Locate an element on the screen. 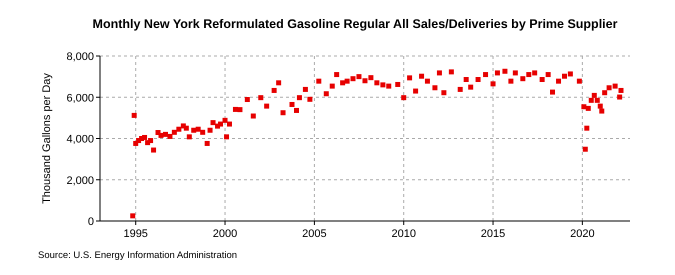  chart-title: Monthly New York Reformulated Gasoline Regular All Sales/Deliveries by Prime Supplier is located at coordinates (355, 24).